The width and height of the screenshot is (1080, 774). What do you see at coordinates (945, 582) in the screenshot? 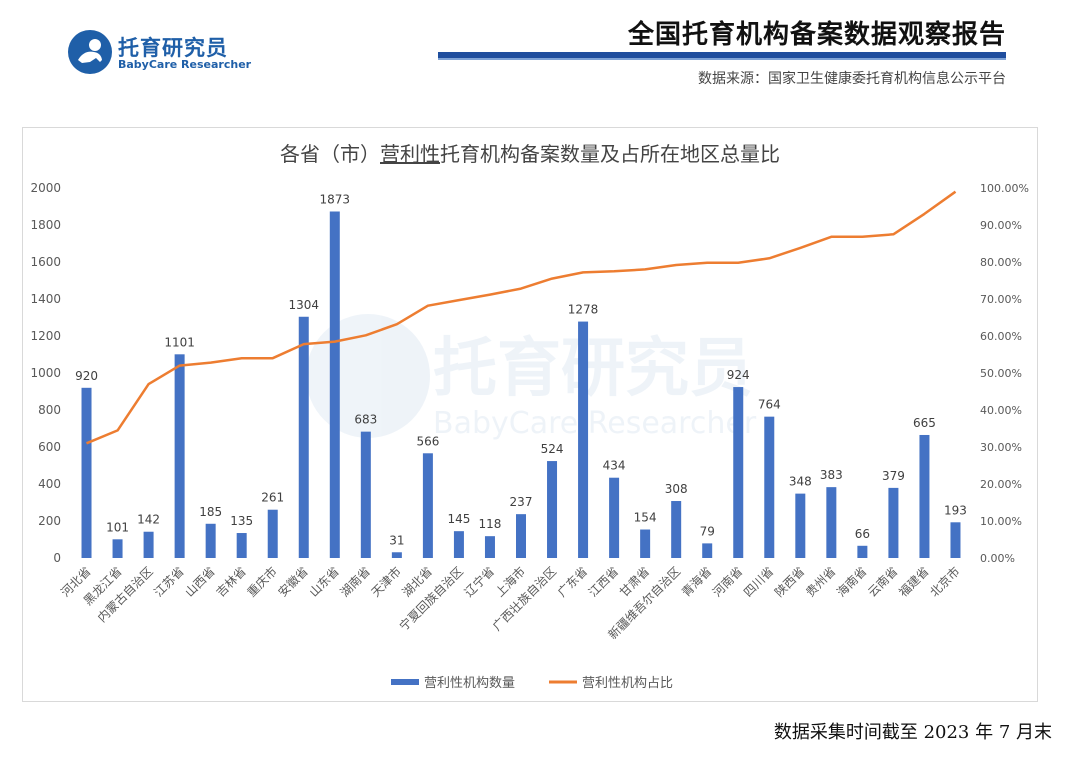
I see `x-tick-label: 北京市` at bounding box center [945, 582].